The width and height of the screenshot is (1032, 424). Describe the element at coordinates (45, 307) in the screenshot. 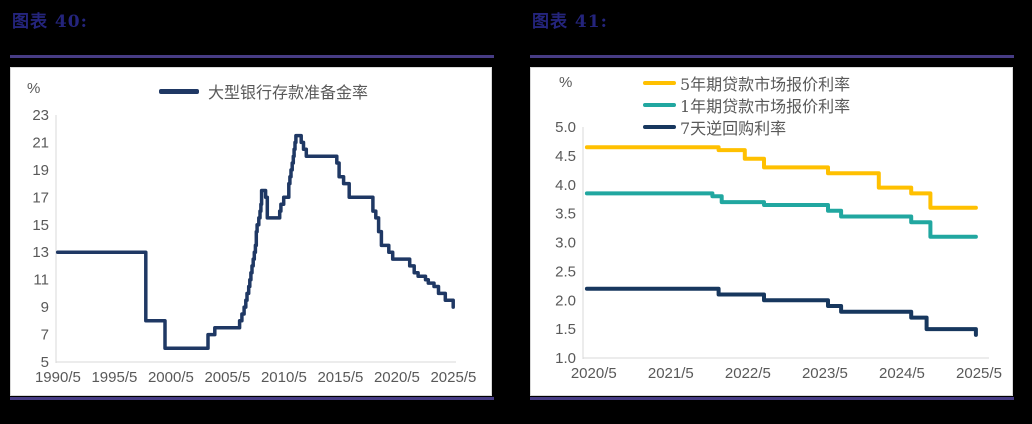

I see `y-tick-label: 9` at that location.